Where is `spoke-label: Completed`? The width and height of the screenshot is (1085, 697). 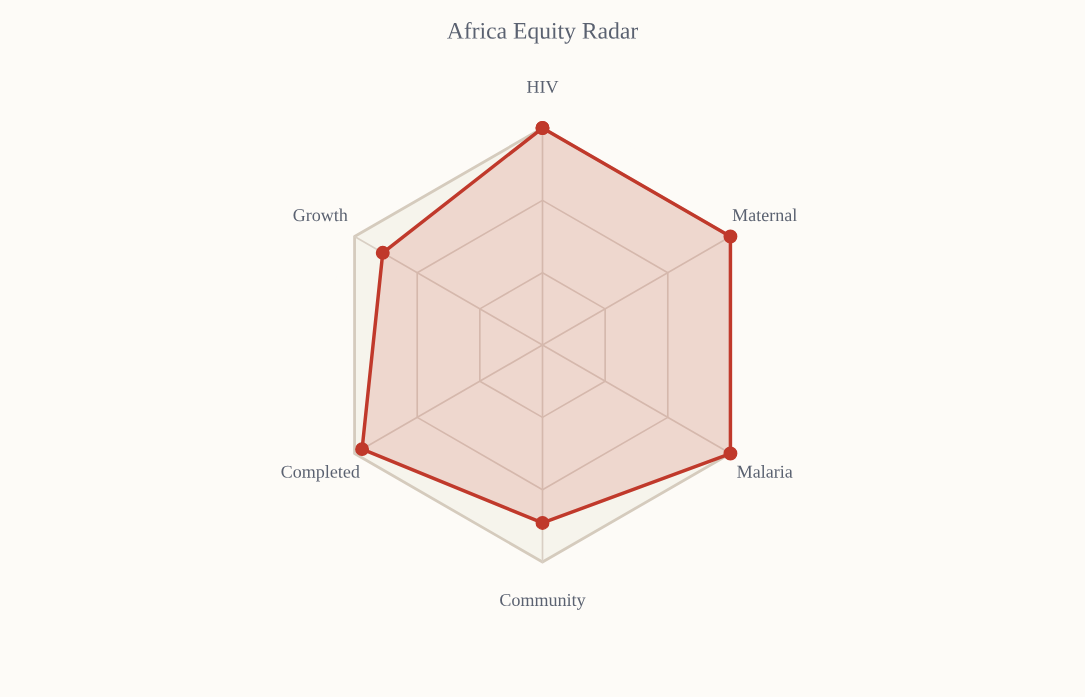 spoke-label: Completed is located at coordinates (320, 473).